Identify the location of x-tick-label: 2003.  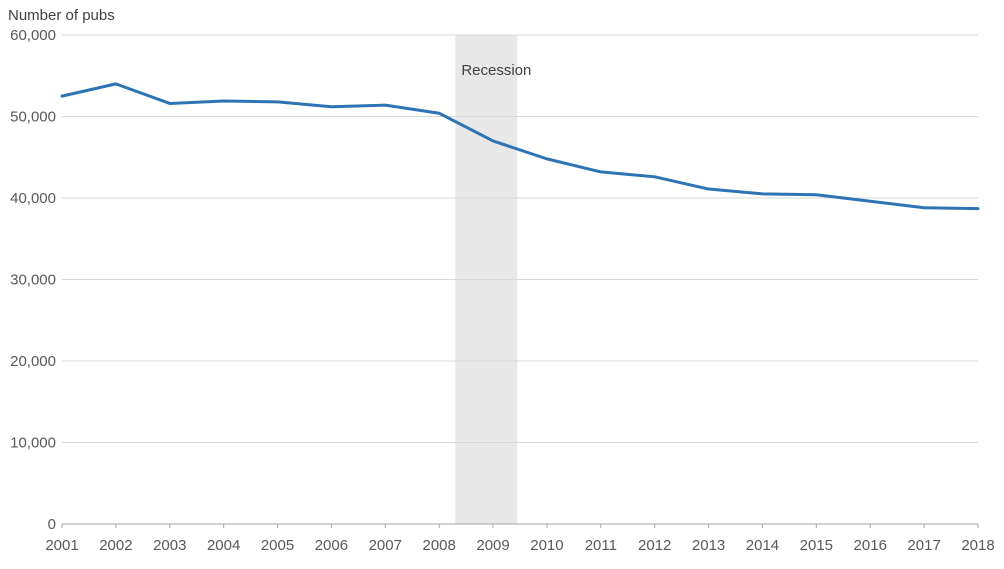
(169, 545).